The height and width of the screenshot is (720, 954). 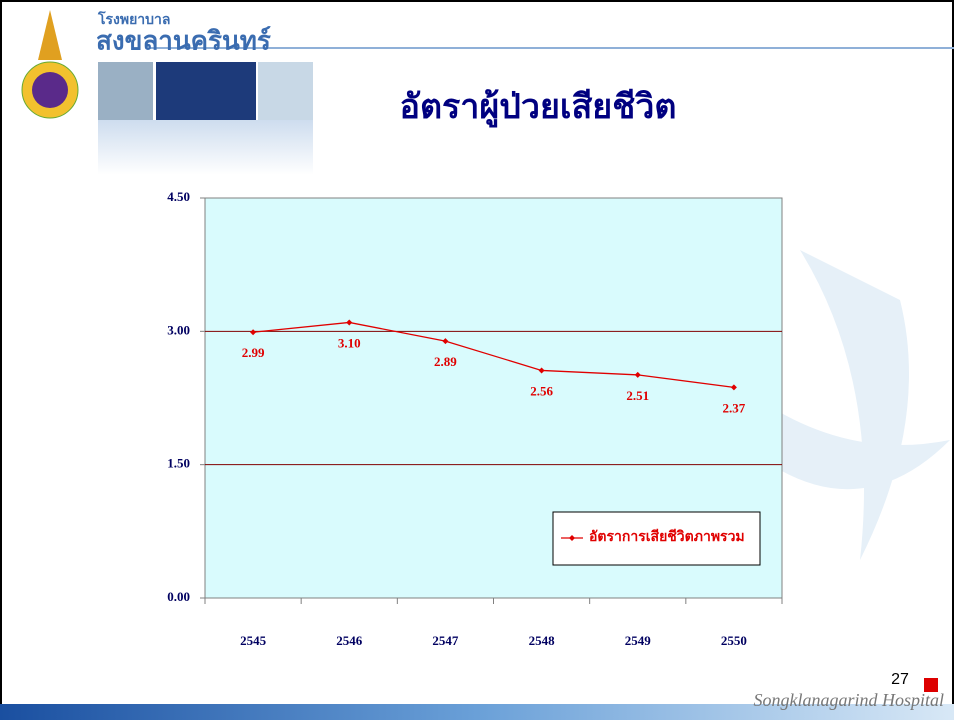 What do you see at coordinates (205, 147) in the screenshot?
I see `photo-reflection` at bounding box center [205, 147].